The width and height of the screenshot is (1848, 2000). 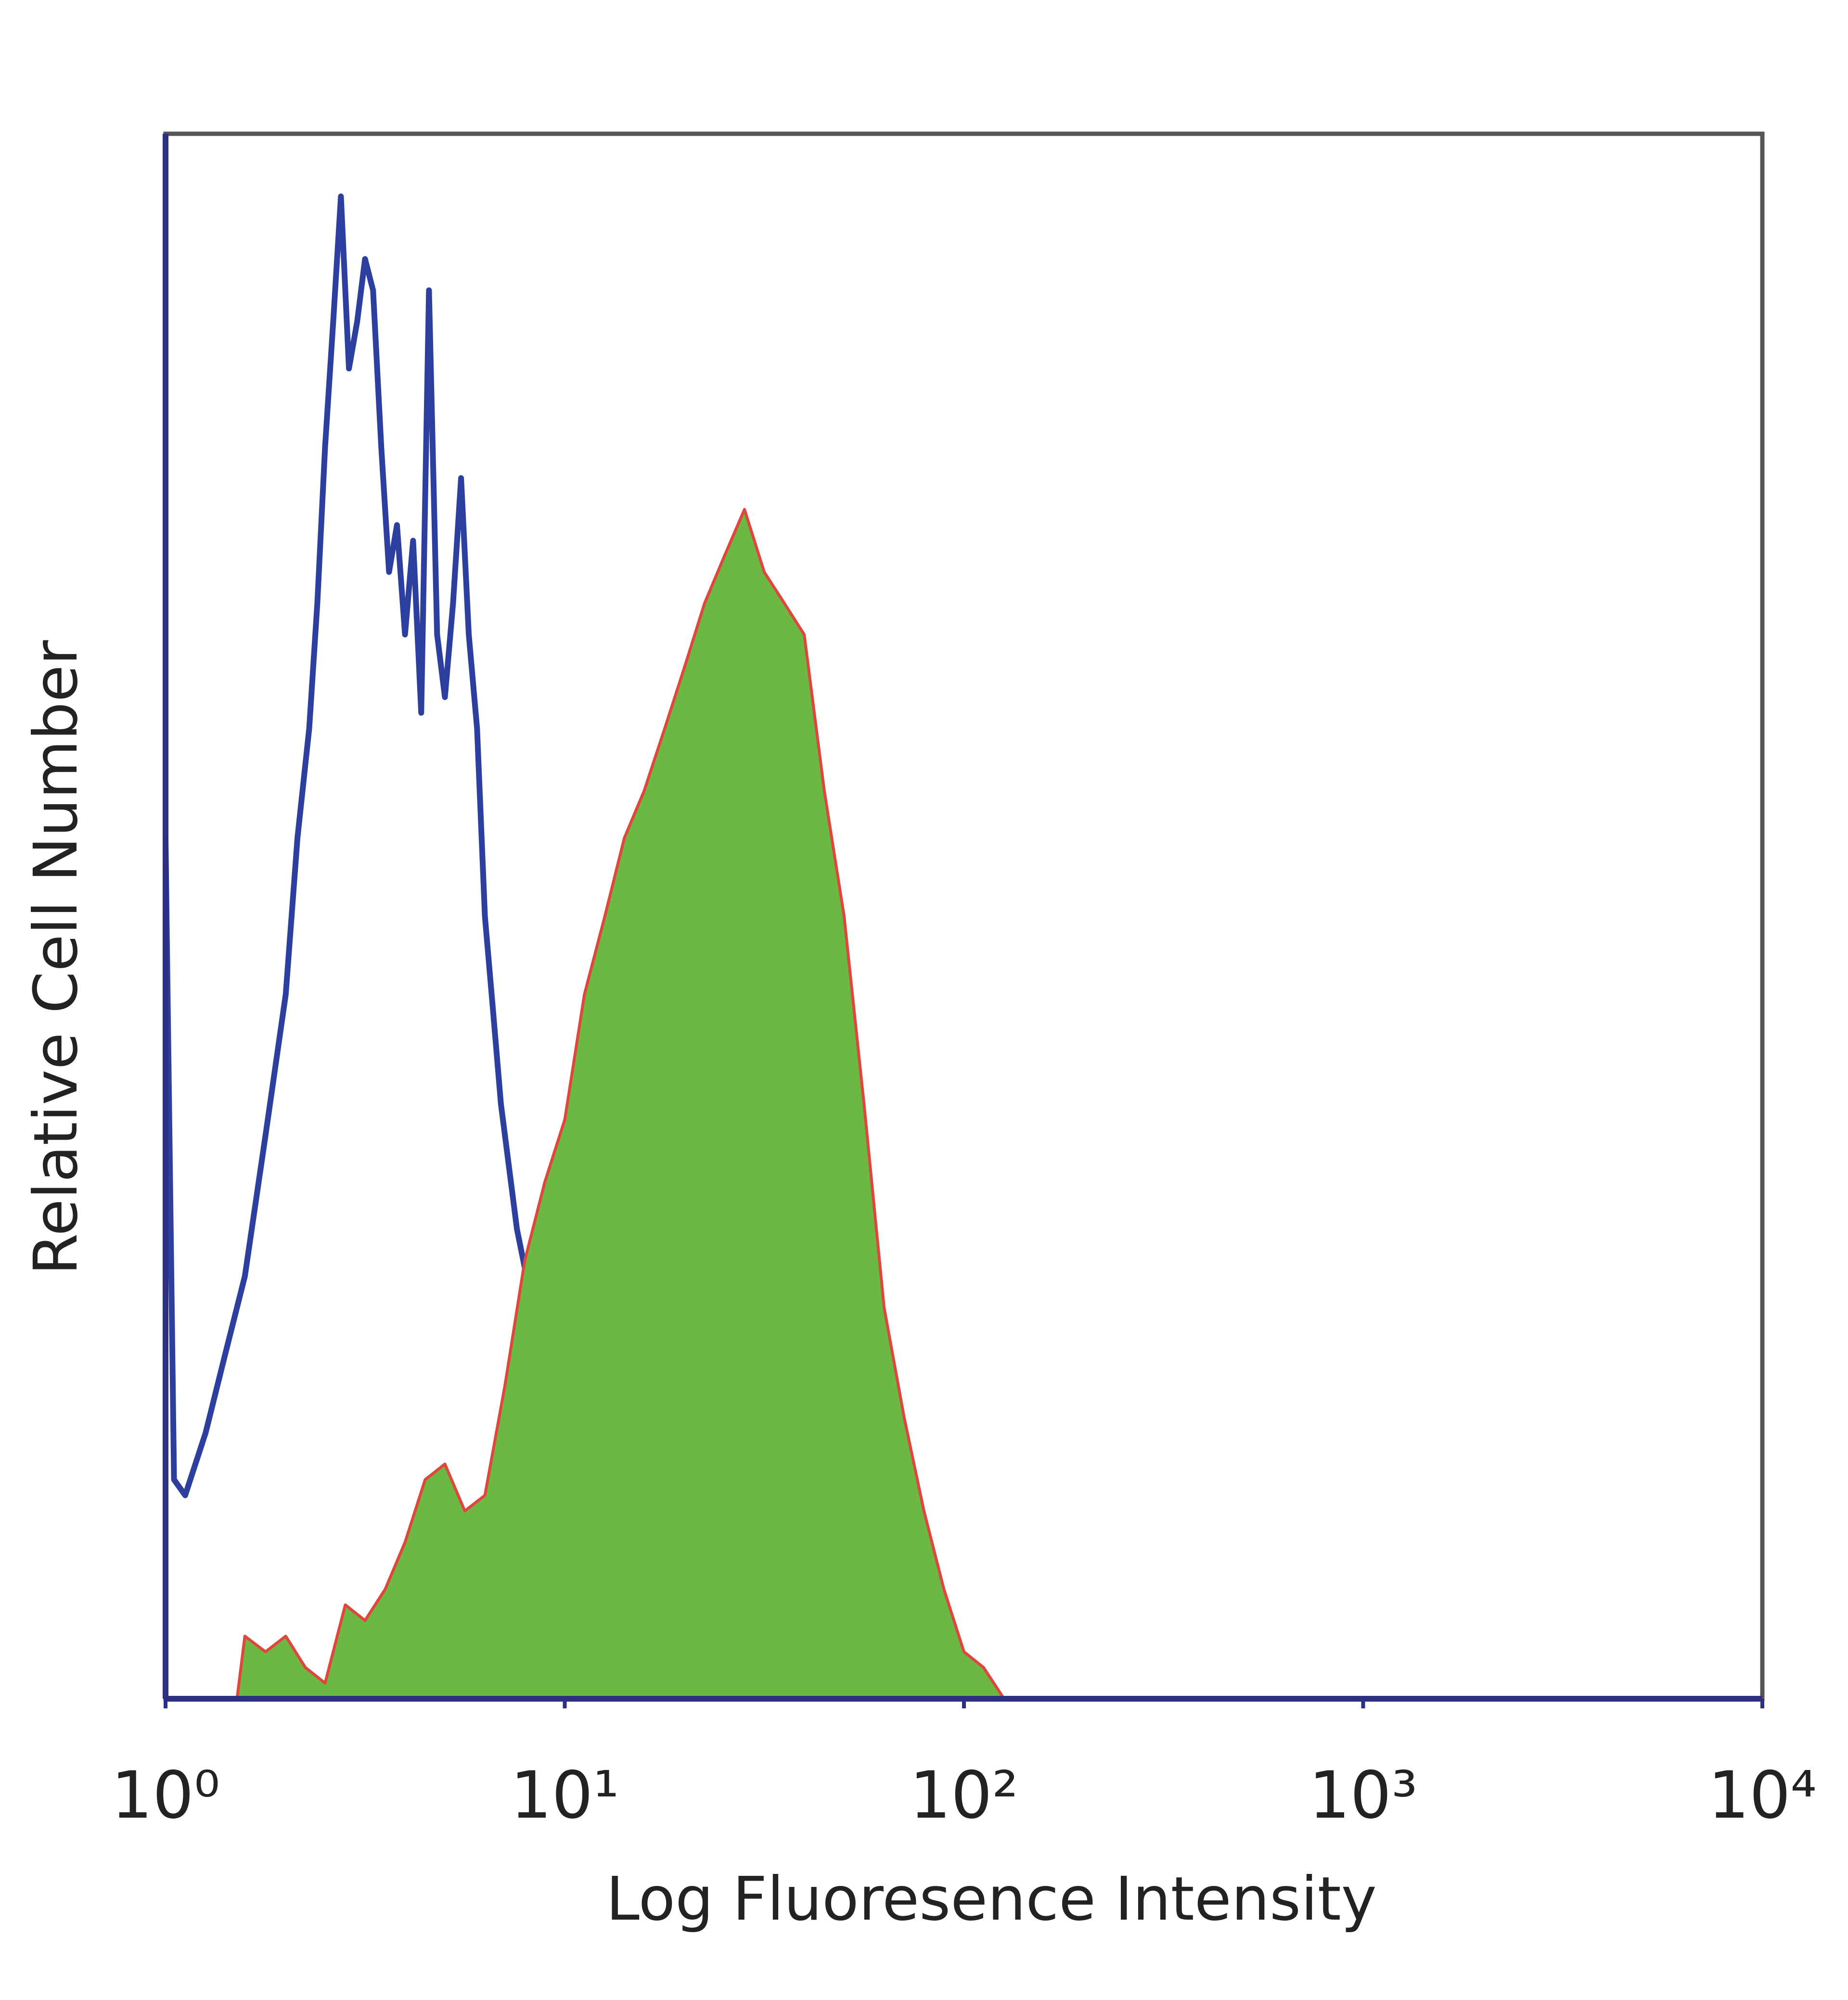 What do you see at coordinates (56, 957) in the screenshot?
I see `y-axis-title: Relative Cell Number` at bounding box center [56, 957].